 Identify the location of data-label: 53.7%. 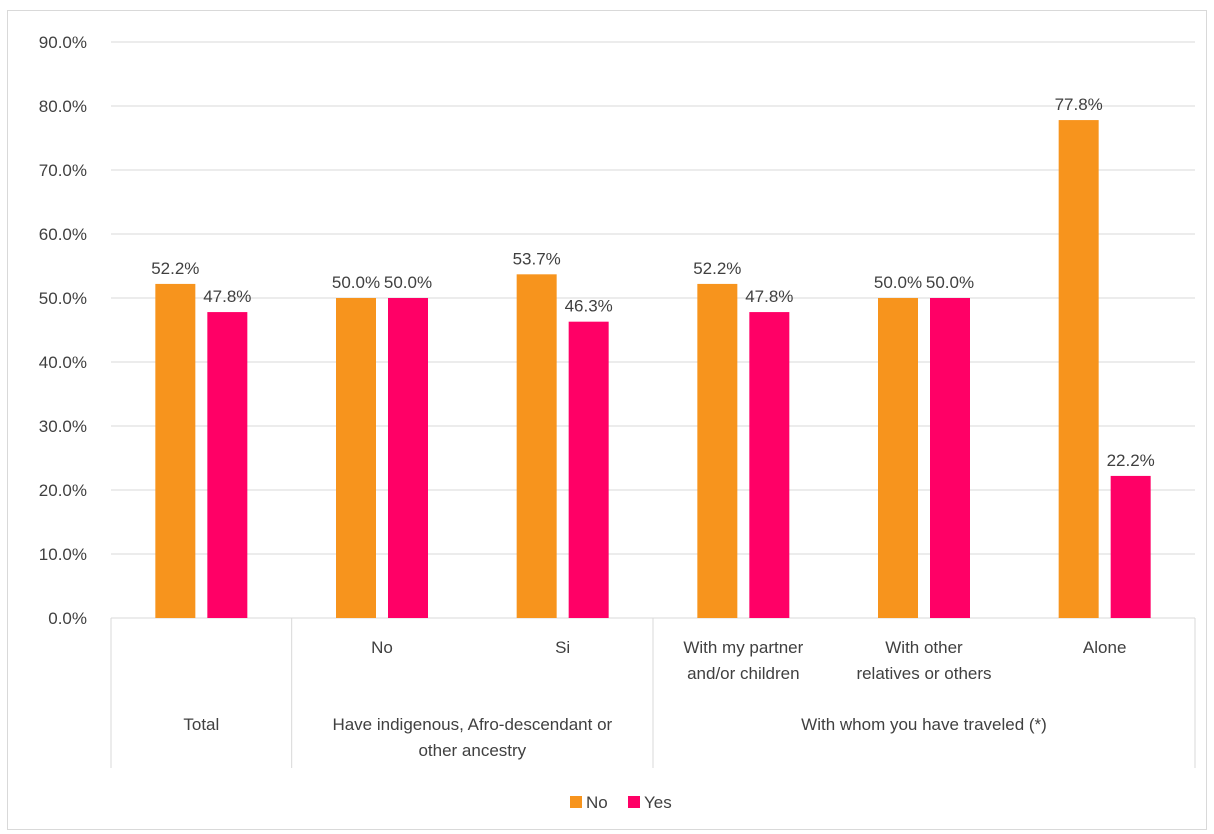
(537, 258).